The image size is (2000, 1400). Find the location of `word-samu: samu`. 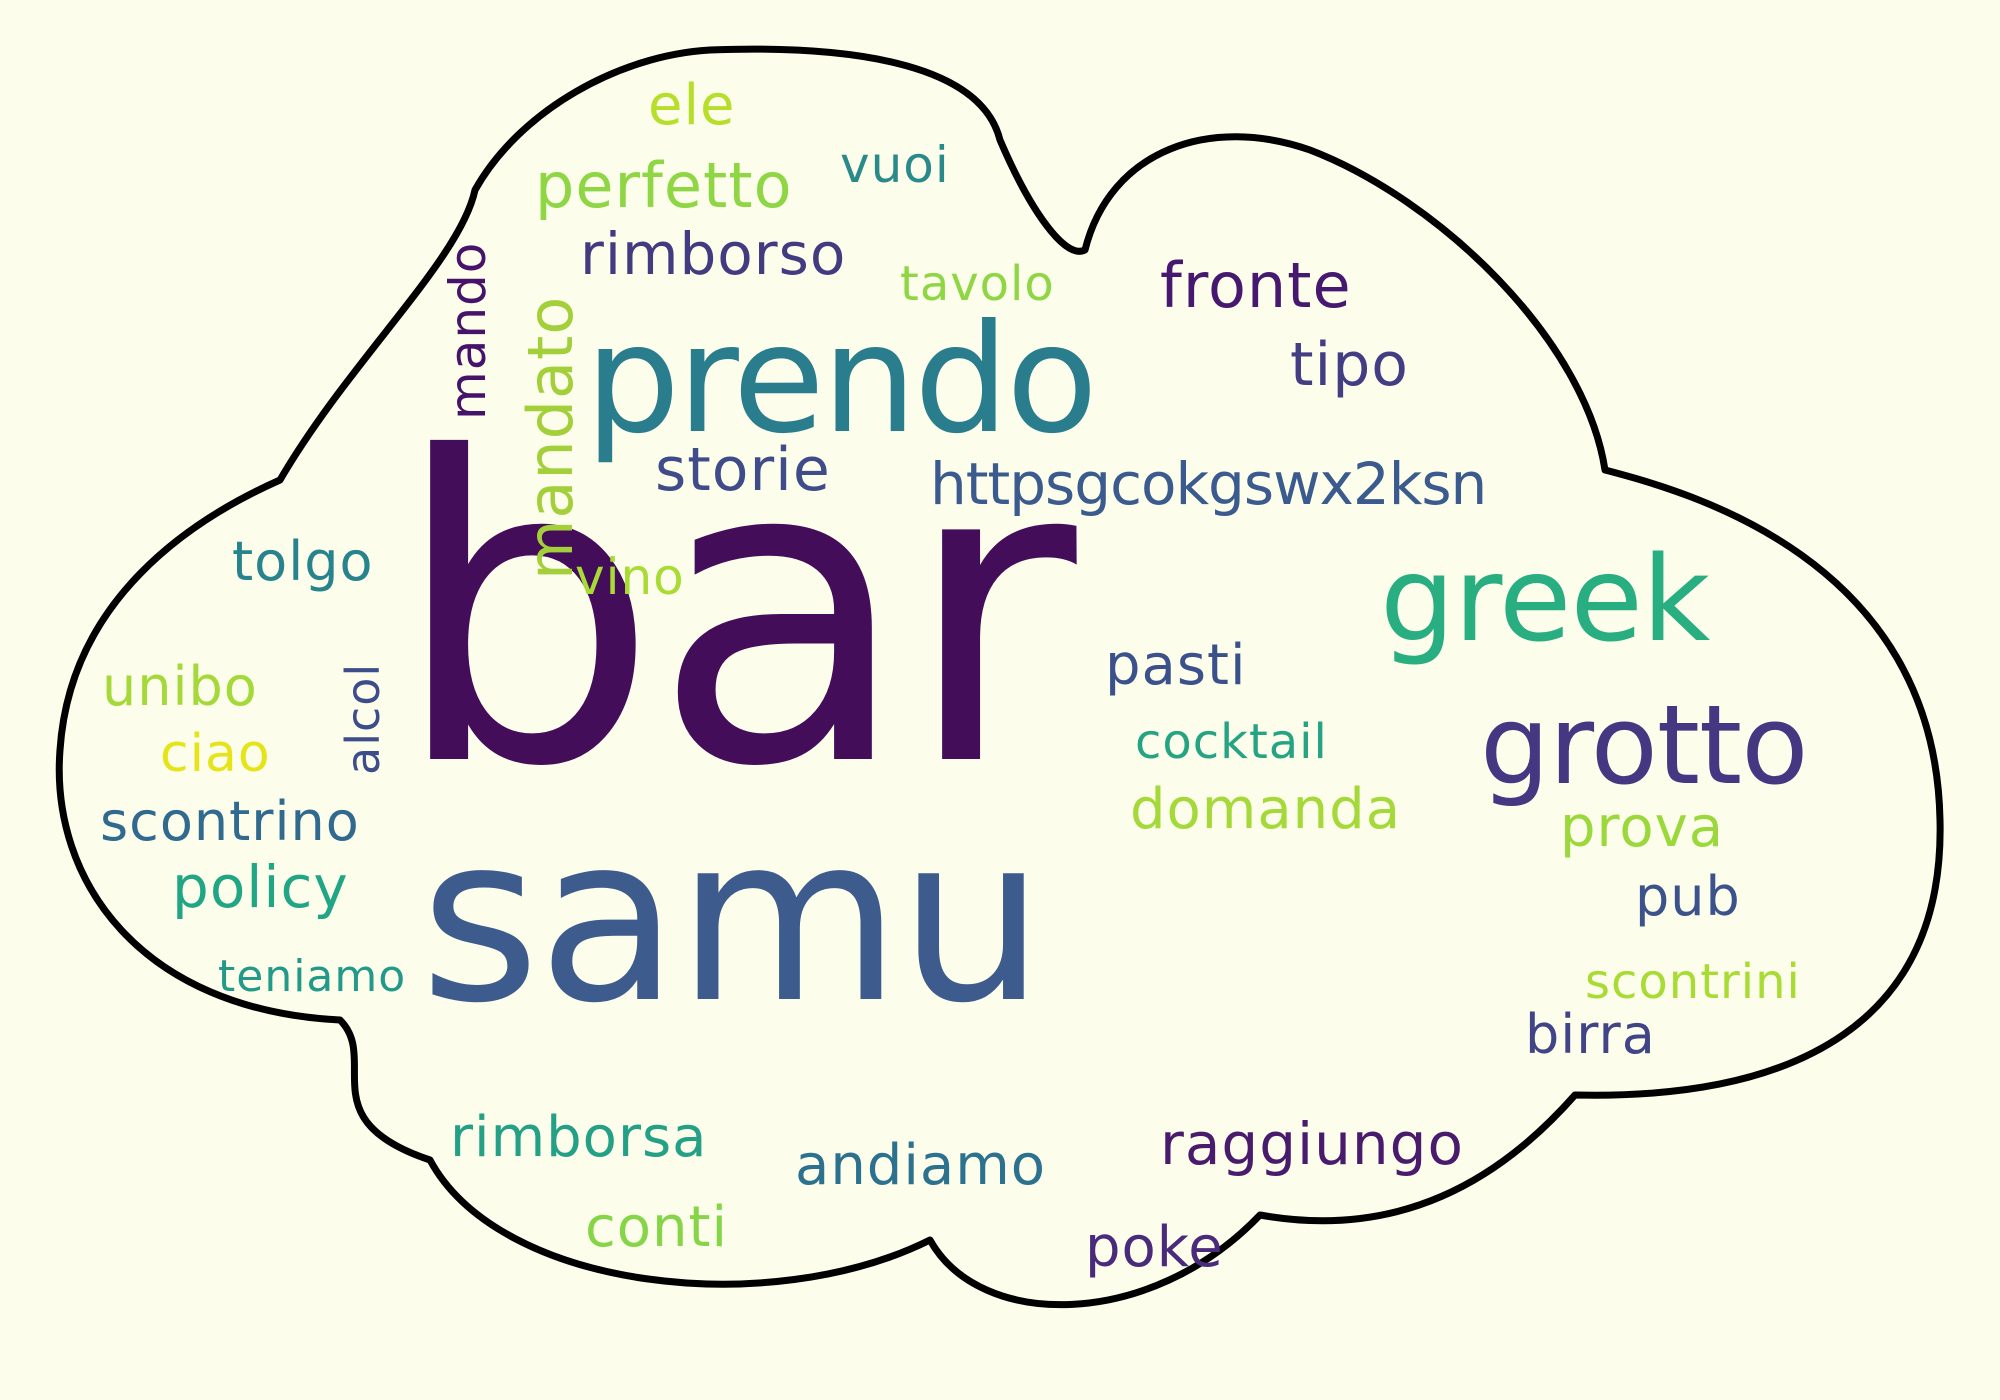

word-samu: samu is located at coordinates (731, 920).